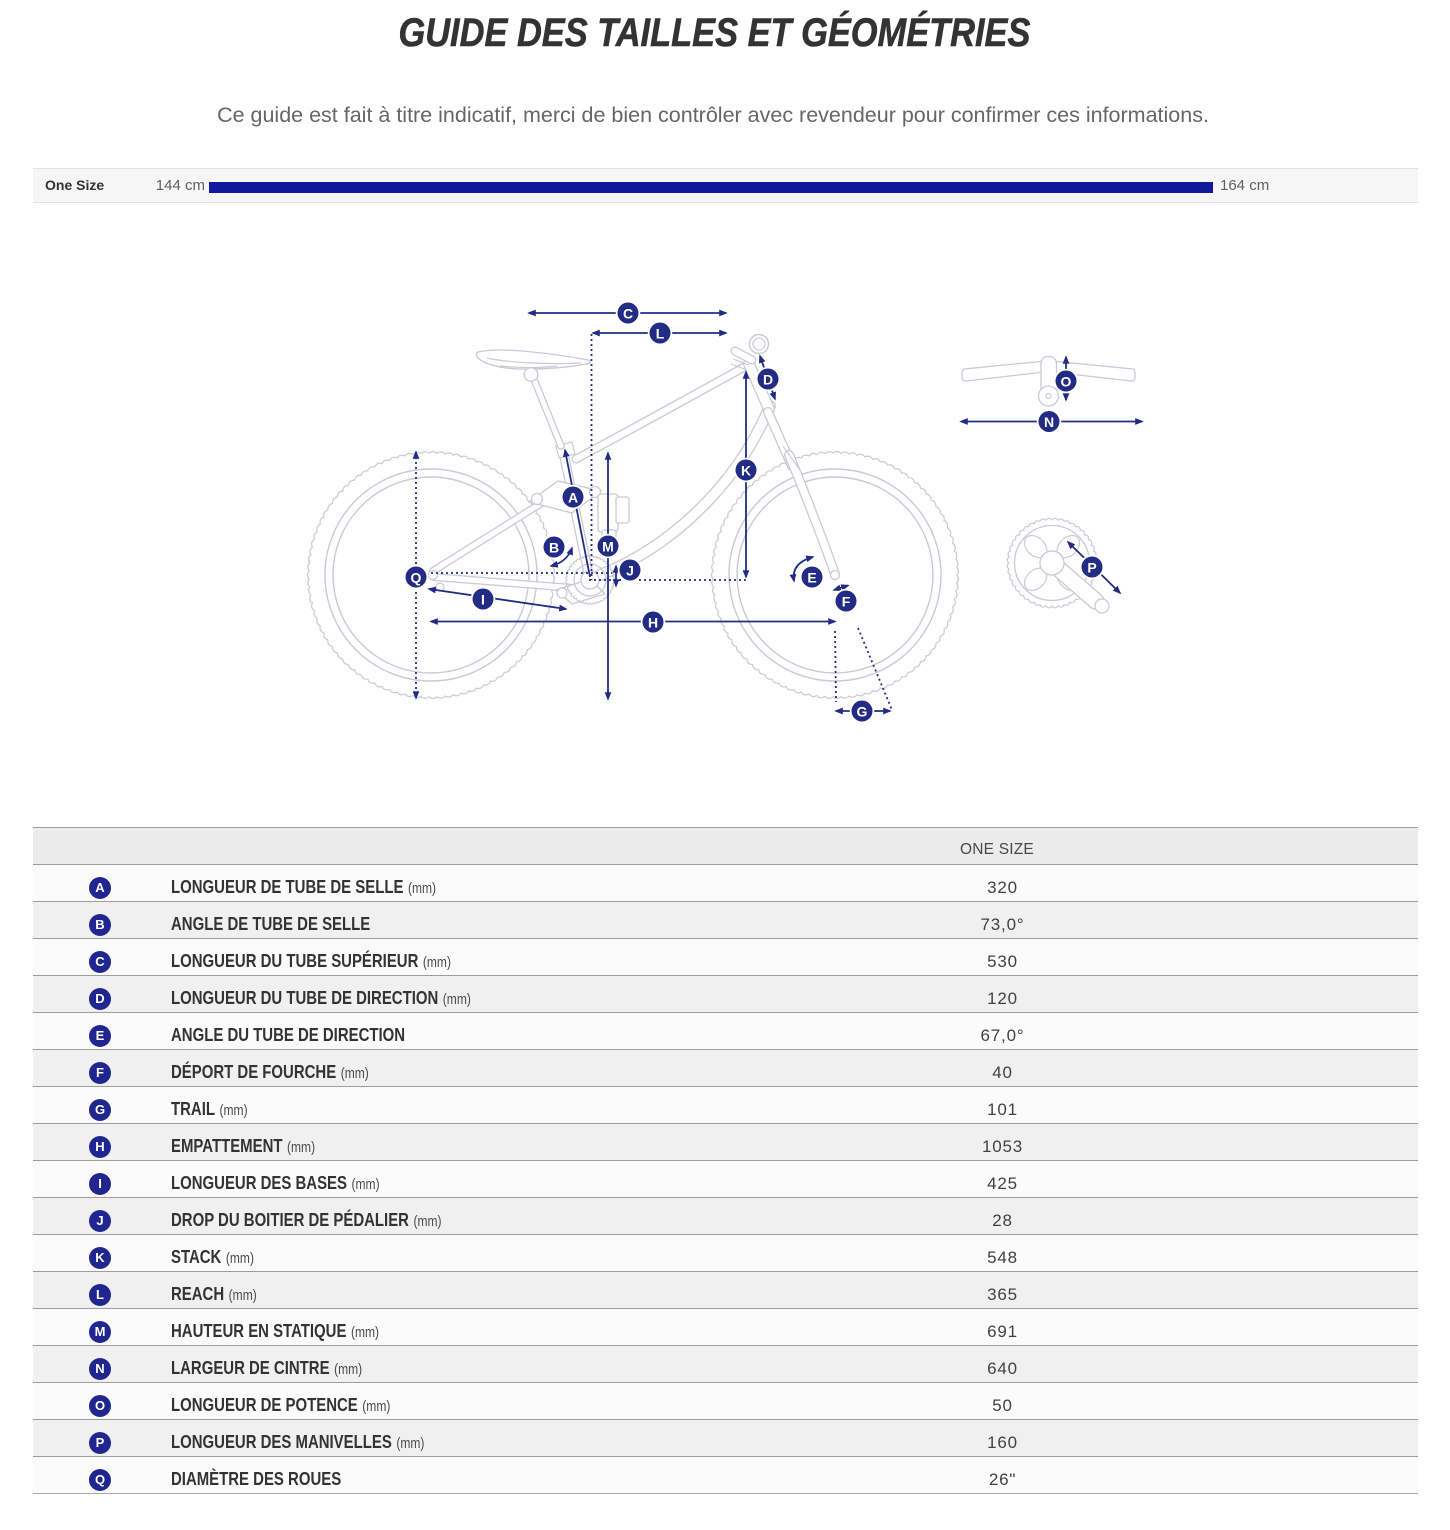 Image resolution: width=1450 pixels, height=1530 pixels. I want to click on svg-text: L, so click(660, 334).